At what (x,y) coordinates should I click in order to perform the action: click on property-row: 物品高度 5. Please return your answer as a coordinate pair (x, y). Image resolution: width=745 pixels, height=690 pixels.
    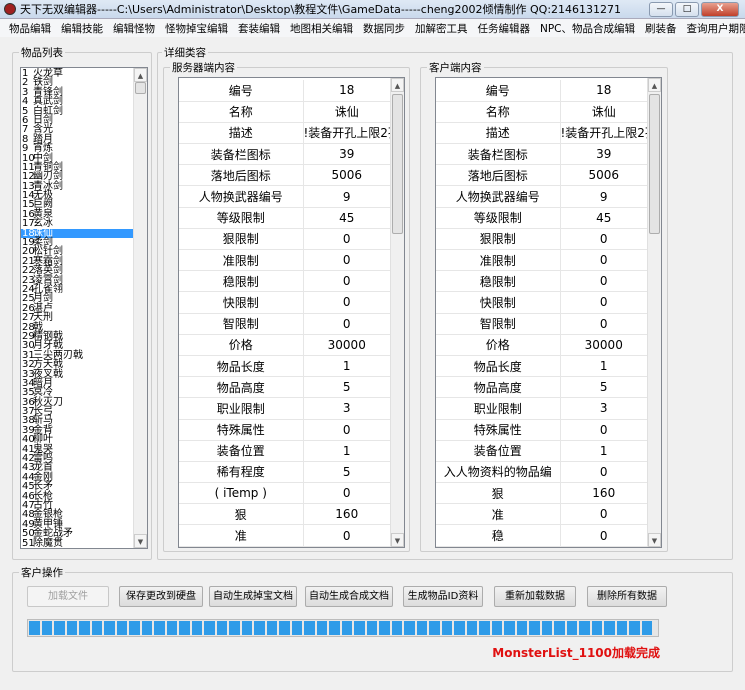
    Looking at the image, I should click on (284, 387).